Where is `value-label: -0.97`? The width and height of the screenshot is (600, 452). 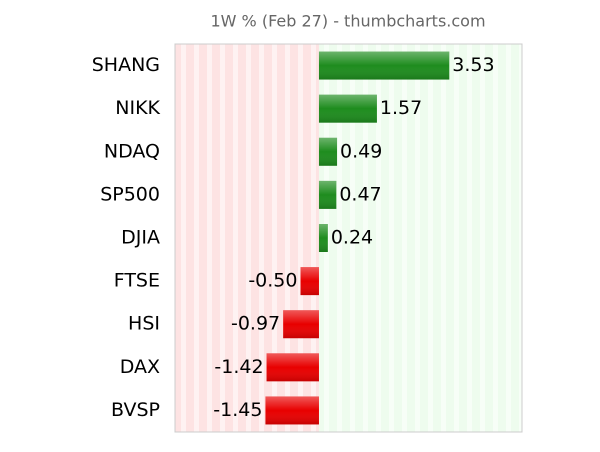
value-label: -0.97 is located at coordinates (255, 324).